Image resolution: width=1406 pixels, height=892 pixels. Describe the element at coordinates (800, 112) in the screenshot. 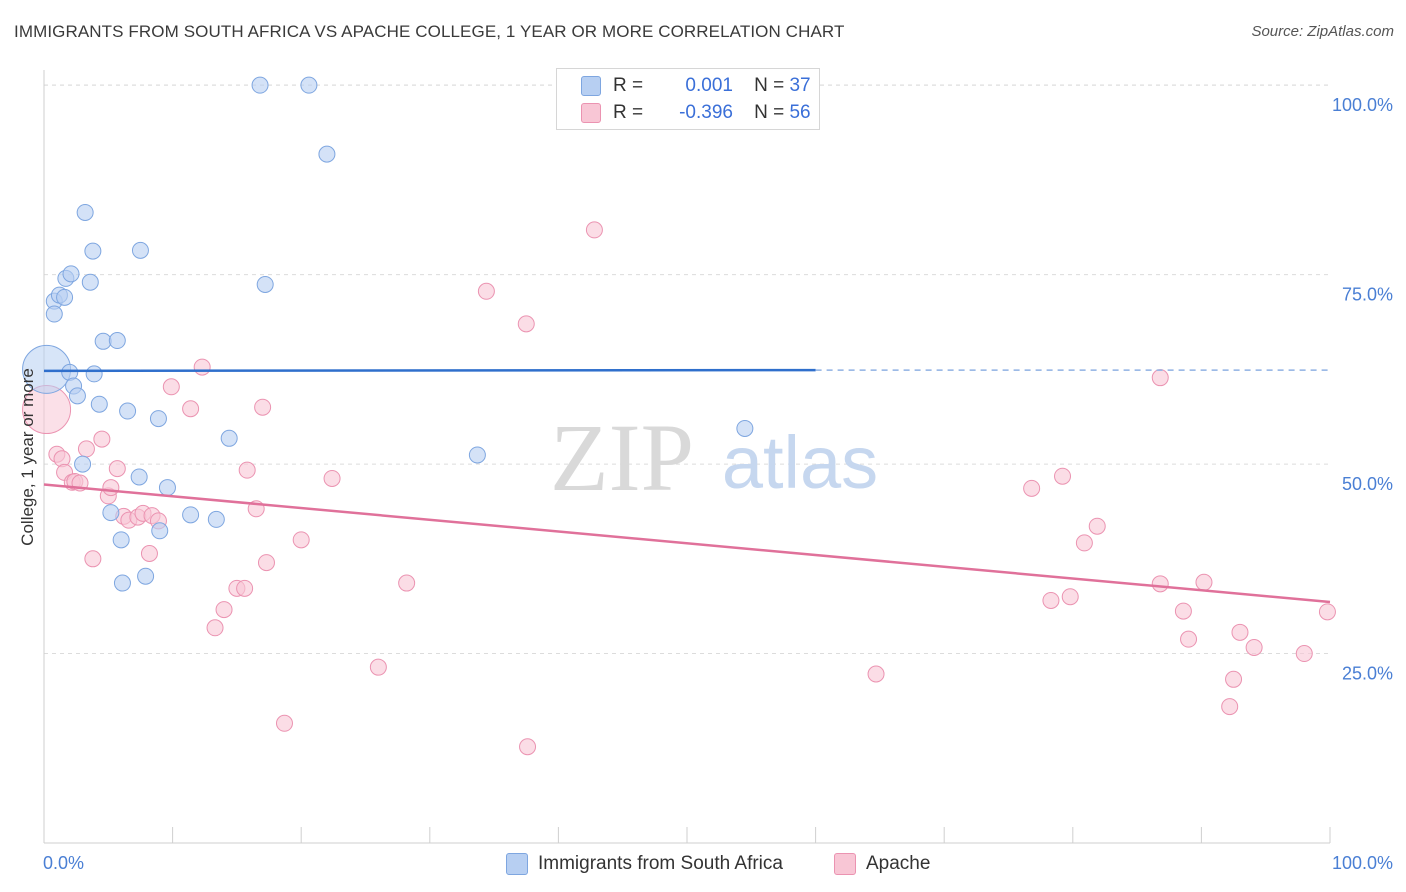

I see `n-value: 56` at that location.